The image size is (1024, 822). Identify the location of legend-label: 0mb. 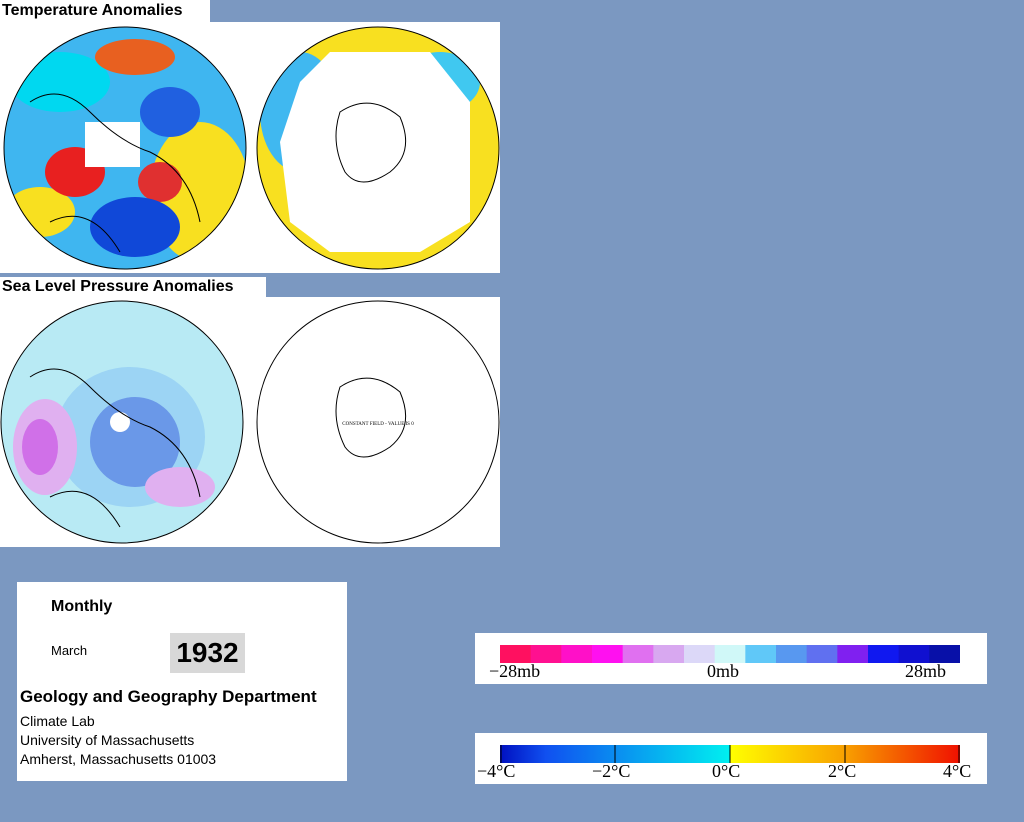
(723, 671).